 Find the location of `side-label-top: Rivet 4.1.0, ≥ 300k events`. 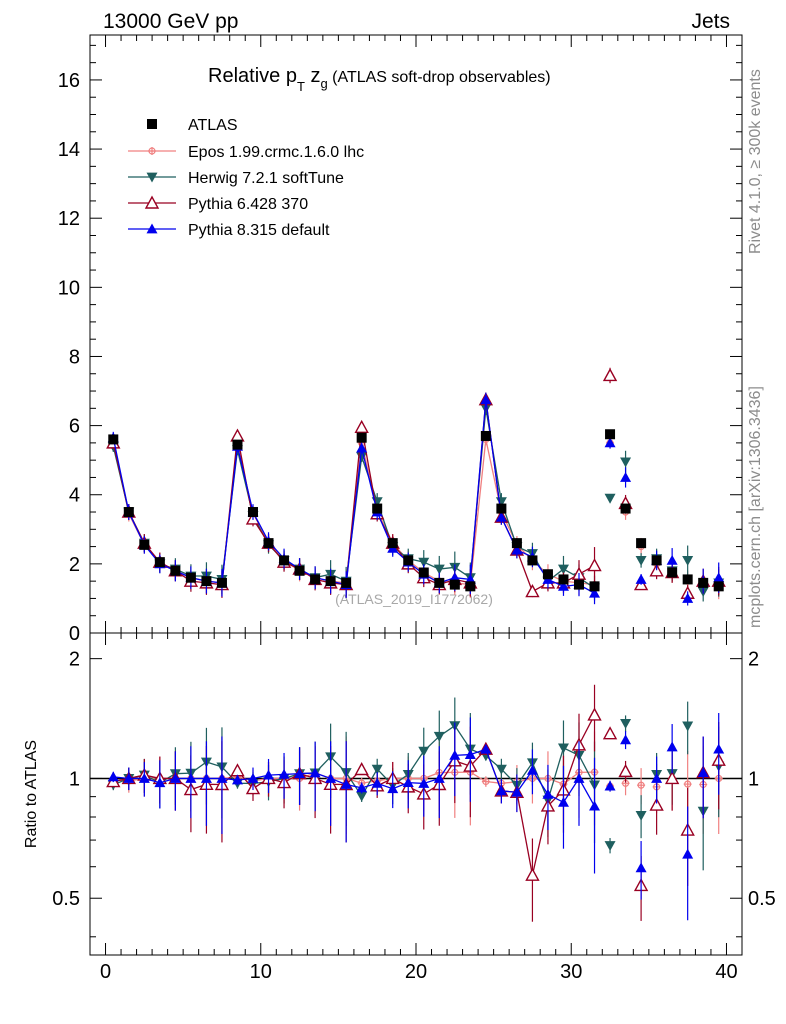

side-label-top: Rivet 4.1.0, ≥ 300k events is located at coordinates (755, 161).